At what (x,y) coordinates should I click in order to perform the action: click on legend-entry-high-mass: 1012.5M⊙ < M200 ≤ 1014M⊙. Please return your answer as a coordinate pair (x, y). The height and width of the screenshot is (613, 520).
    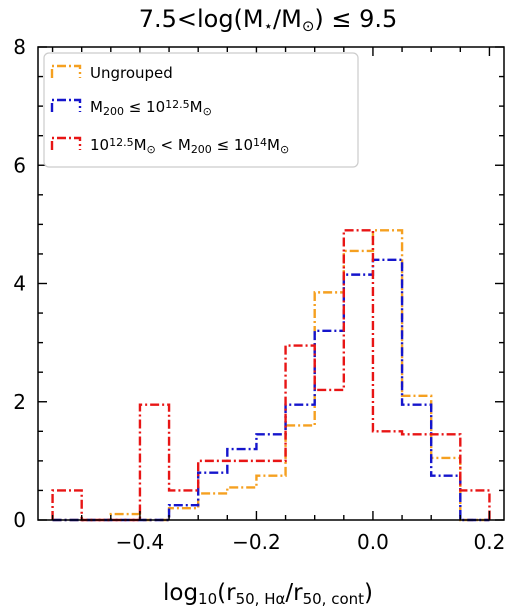
    Looking at the image, I should click on (169, 146).